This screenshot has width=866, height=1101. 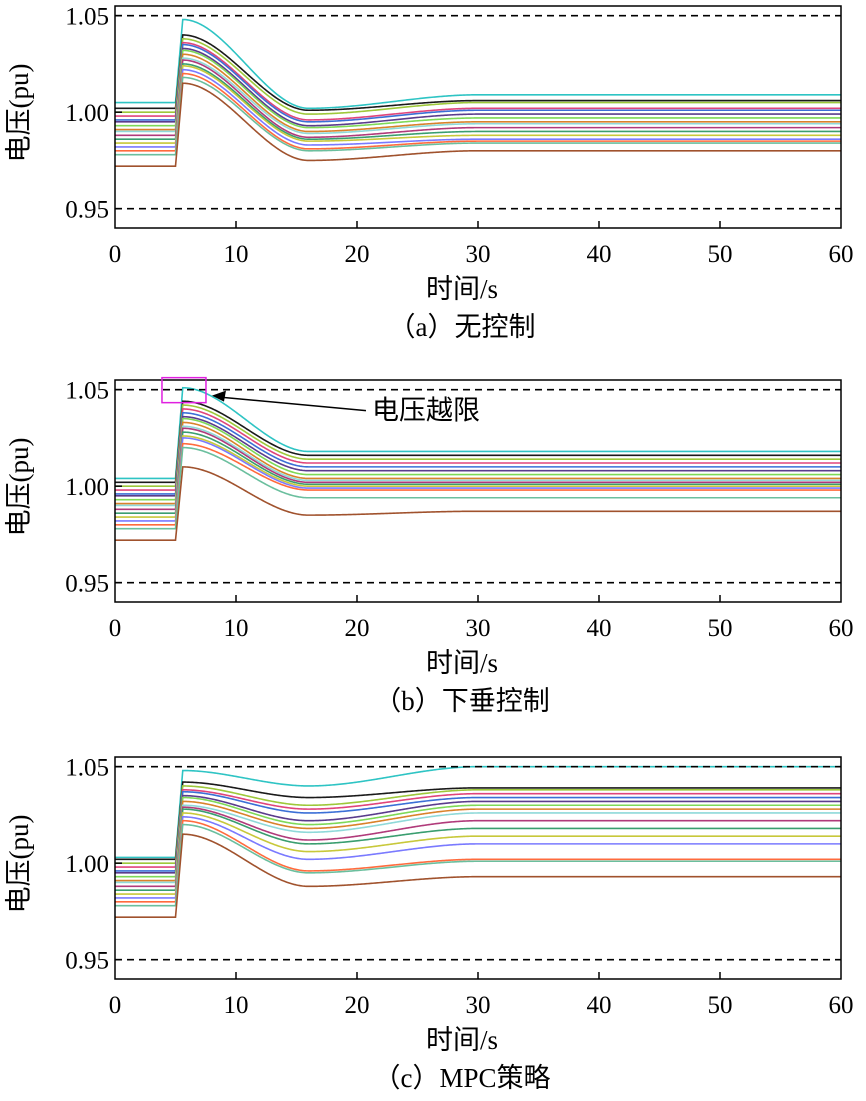 I want to click on panel-b-xtick-label: 40, so click(x=599, y=628).